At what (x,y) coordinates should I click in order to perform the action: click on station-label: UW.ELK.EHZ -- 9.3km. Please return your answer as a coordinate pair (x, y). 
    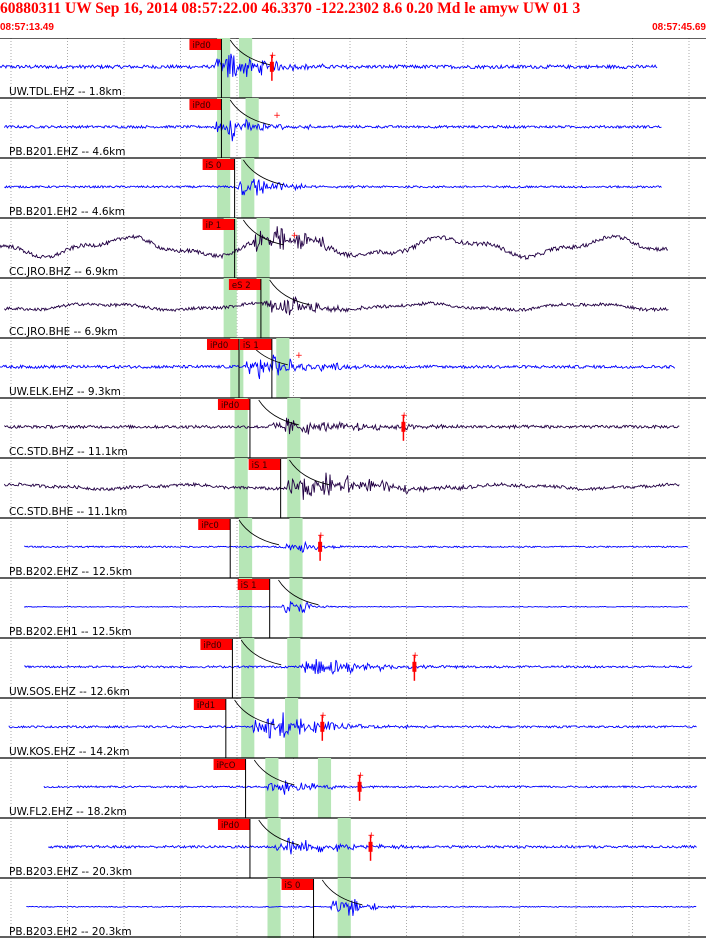
    Looking at the image, I should click on (65, 392).